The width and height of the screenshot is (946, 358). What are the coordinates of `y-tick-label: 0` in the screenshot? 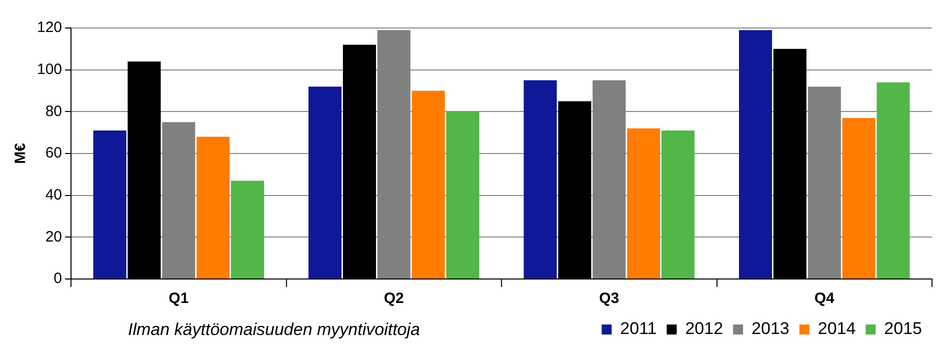 It's located at (58, 279).